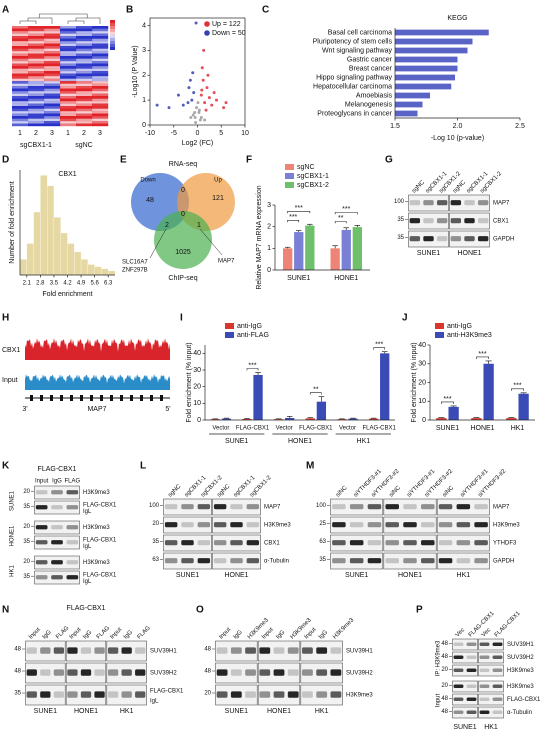 This screenshot has height=735, width=546. What do you see at coordinates (272, 508) in the screenshot?
I see `protein-label: MAP7` at bounding box center [272, 508].